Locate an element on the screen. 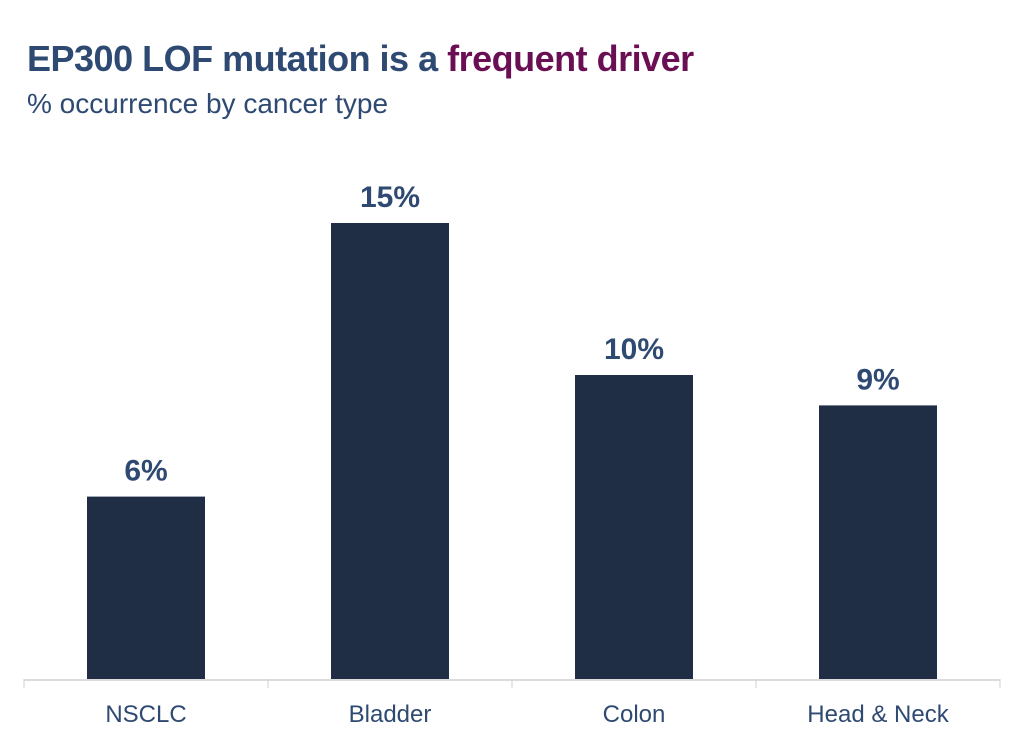  bar-bladder is located at coordinates (390, 451).